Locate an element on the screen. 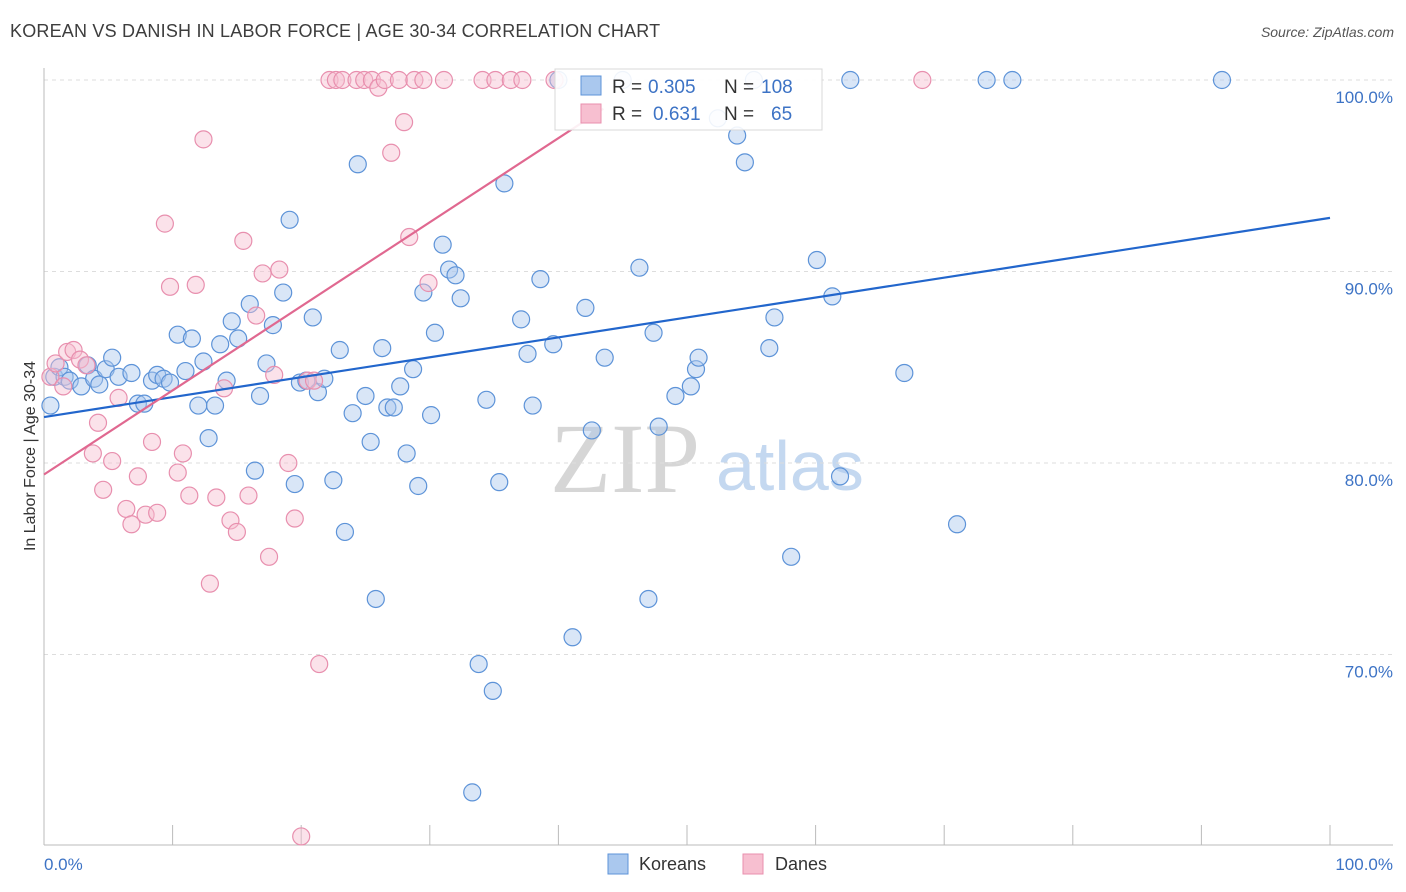  y-tick-label-90: 90.0% is located at coordinates (1369, 289).